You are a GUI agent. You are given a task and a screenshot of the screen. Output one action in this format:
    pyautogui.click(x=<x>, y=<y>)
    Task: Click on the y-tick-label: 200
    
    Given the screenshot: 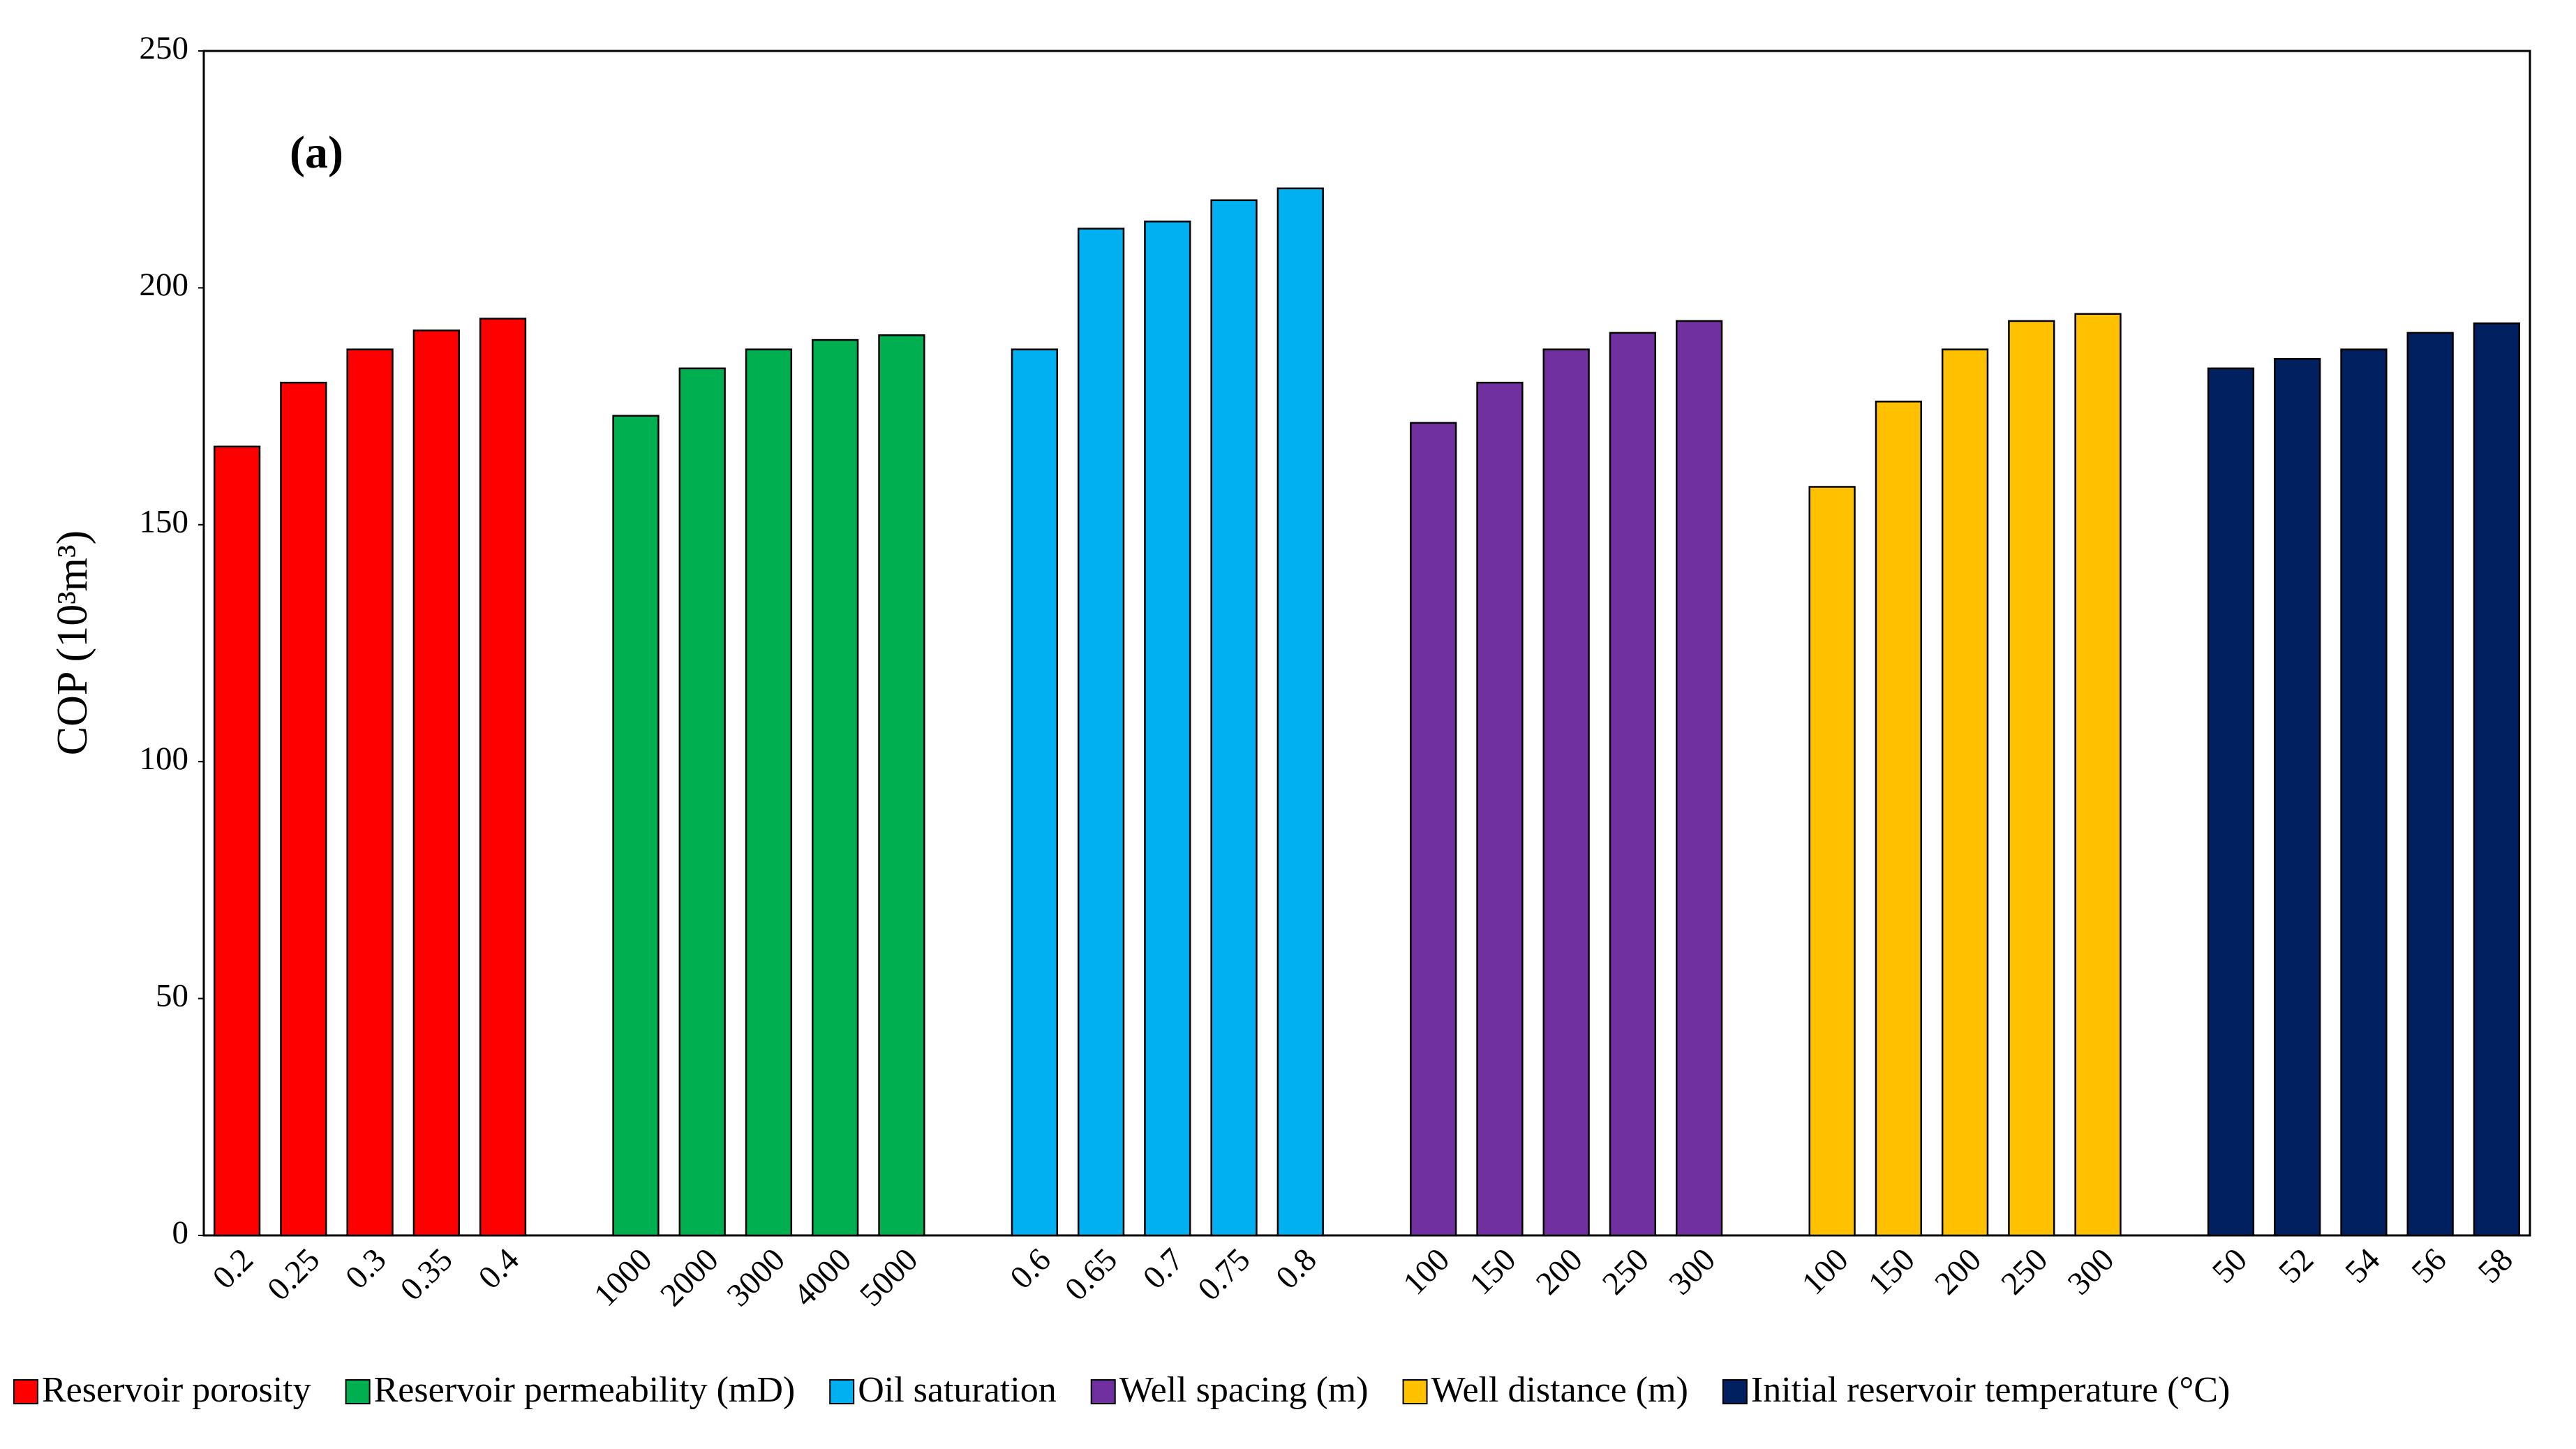 What is the action you would take?
    pyautogui.click(x=165, y=285)
    